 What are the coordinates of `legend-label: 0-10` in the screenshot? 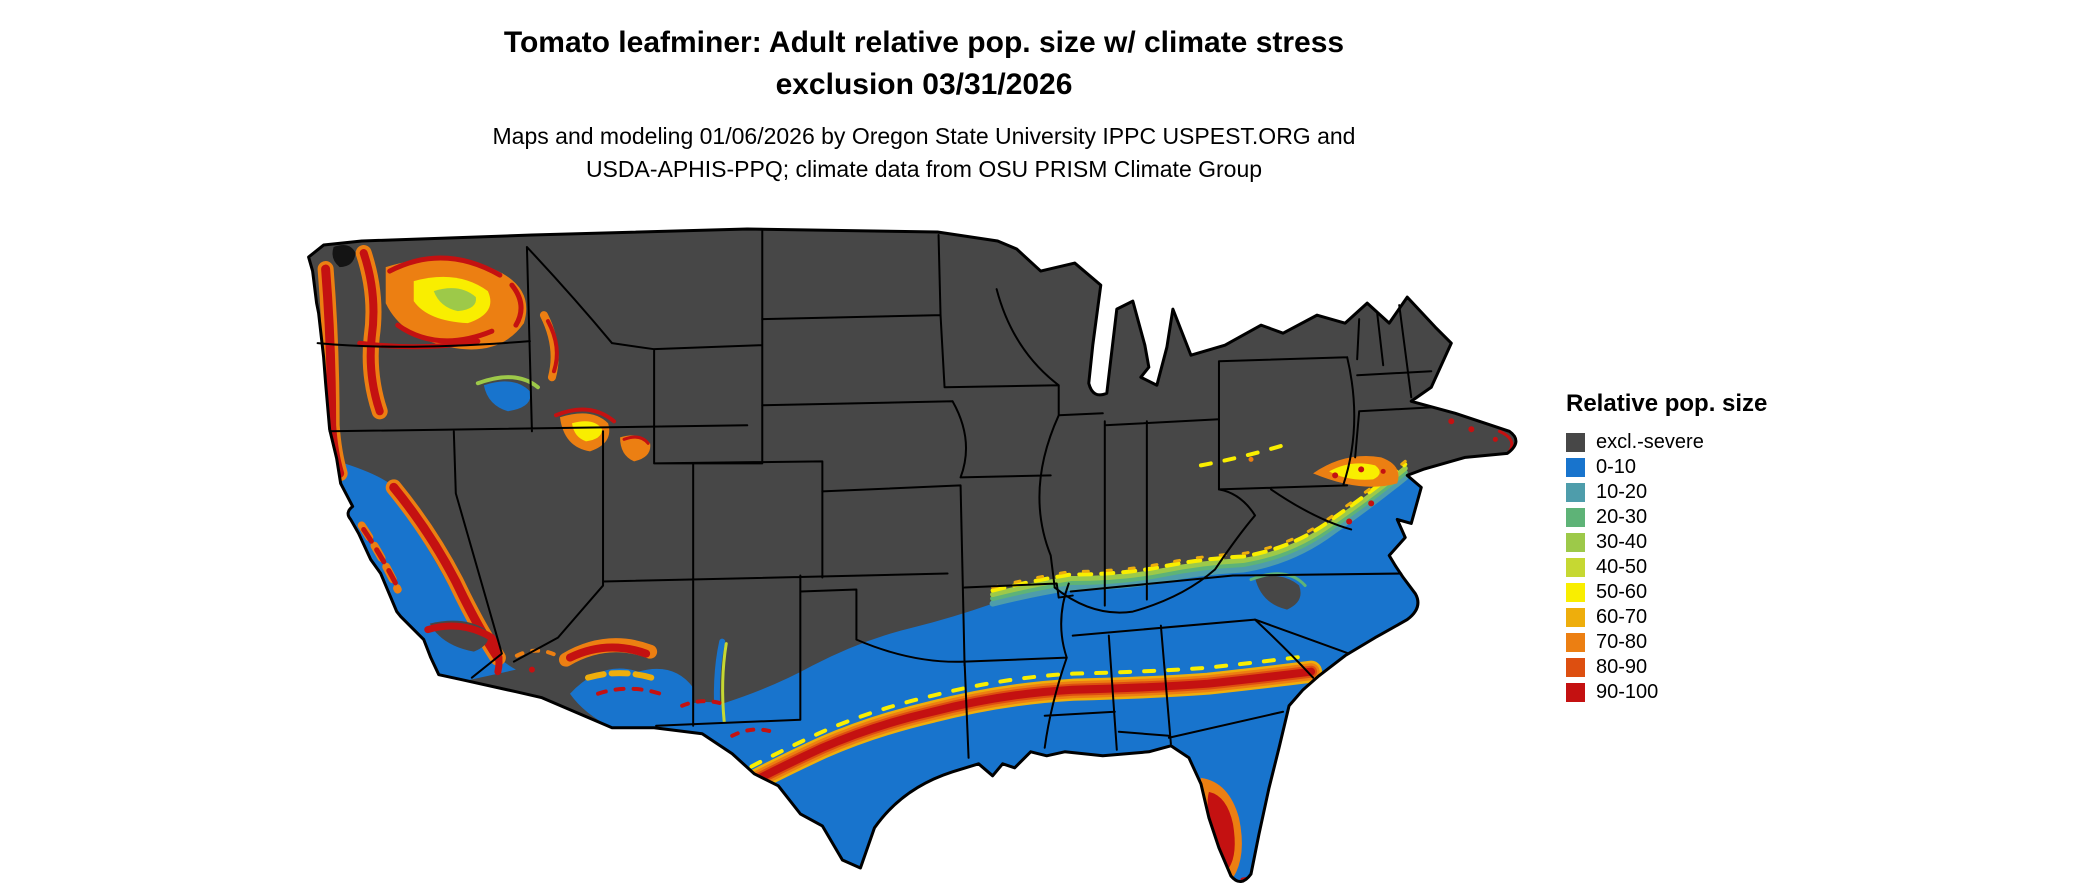 It's located at (1616, 467).